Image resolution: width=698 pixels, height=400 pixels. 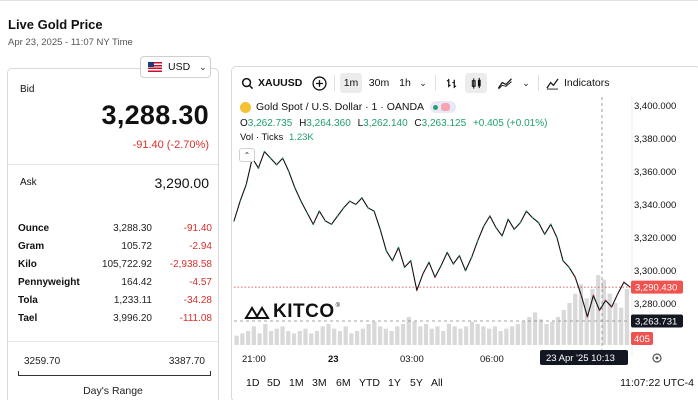 I want to click on currency-select: USD ⌄, so click(x=175, y=67).